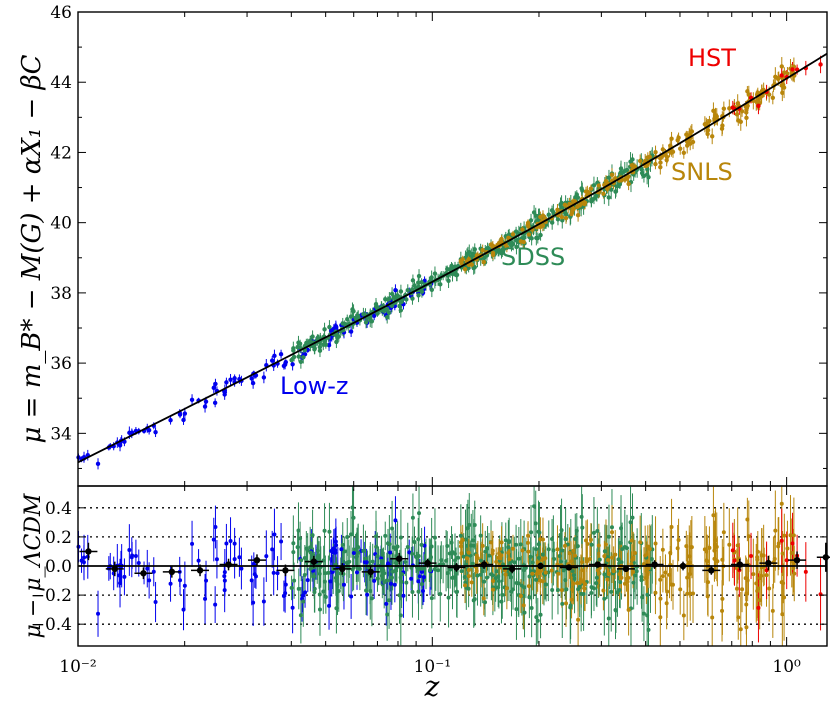  What do you see at coordinates (33, 565) in the screenshot?
I see `bottom-y-axis-title: μ − μ_ΛCDM` at bounding box center [33, 565].